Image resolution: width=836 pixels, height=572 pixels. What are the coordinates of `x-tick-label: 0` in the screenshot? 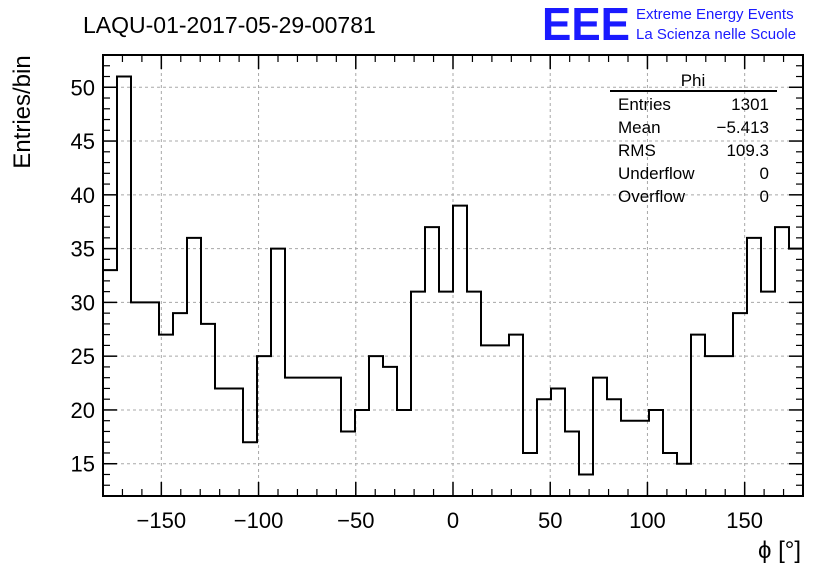 It's located at (453, 520).